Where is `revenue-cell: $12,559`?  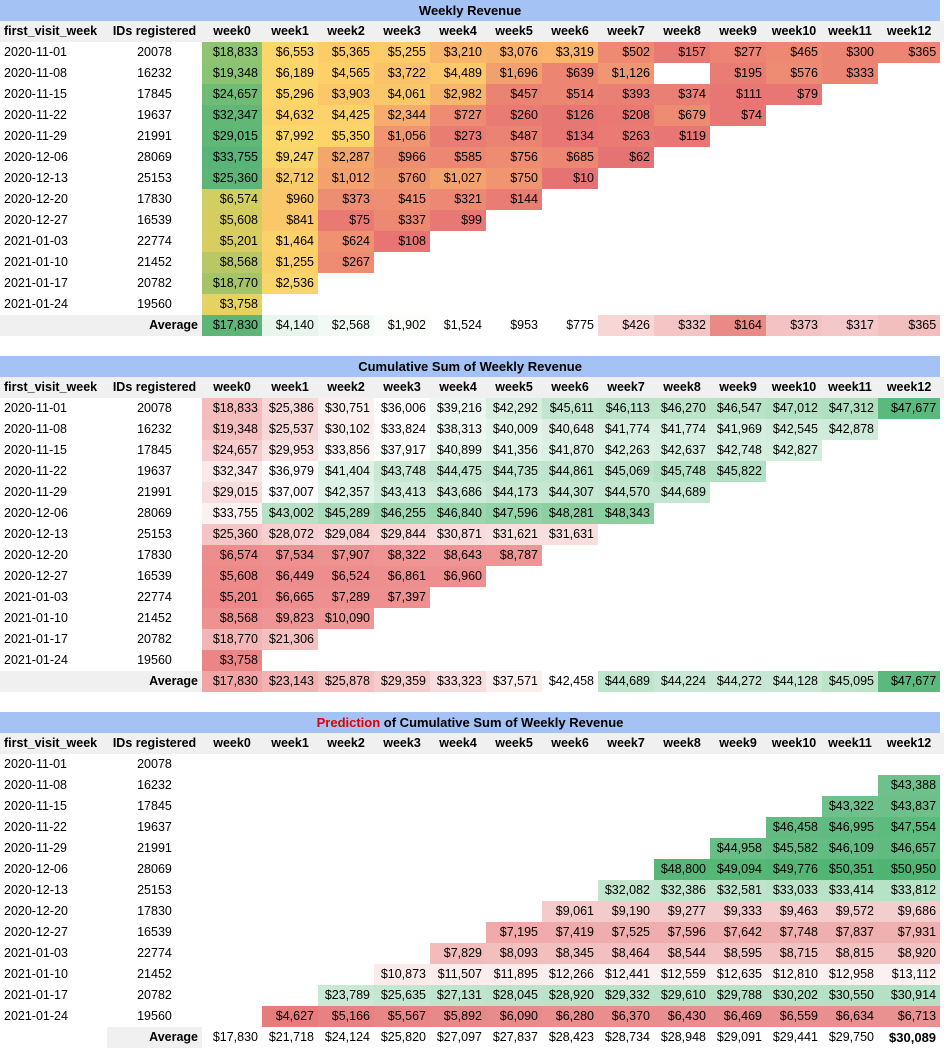 revenue-cell: $12,559 is located at coordinates (682, 974).